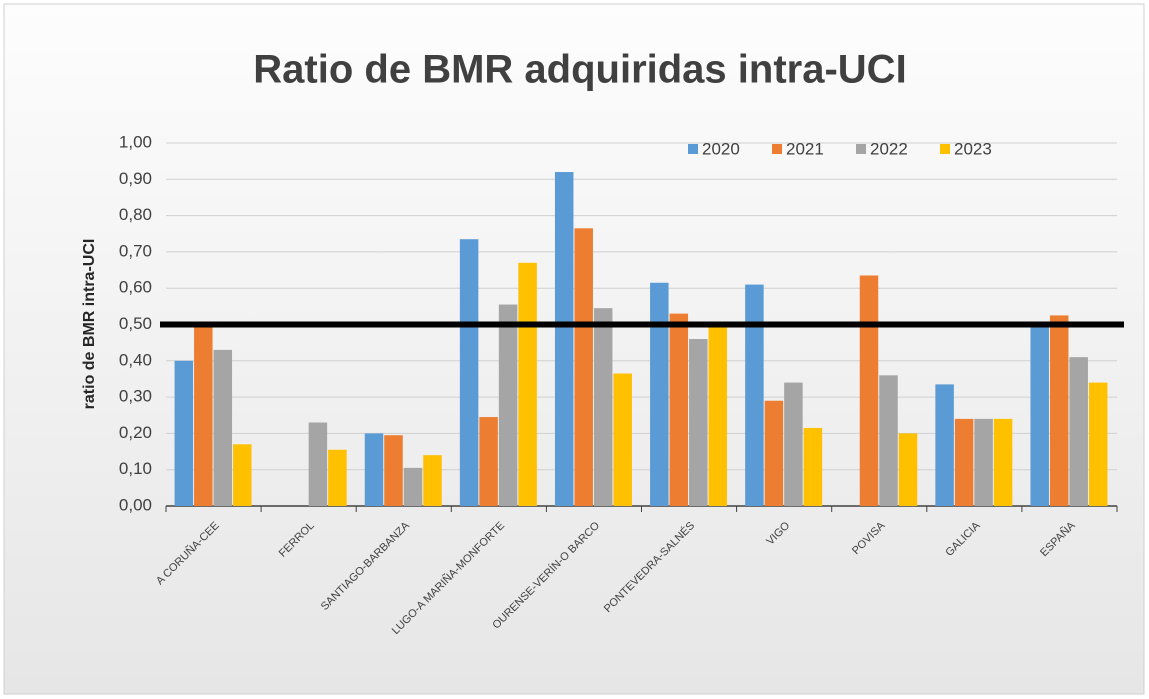 This screenshot has width=1149, height=699. What do you see at coordinates (135, 287) in the screenshot?
I see `y-tick-label: 0,60` at bounding box center [135, 287].